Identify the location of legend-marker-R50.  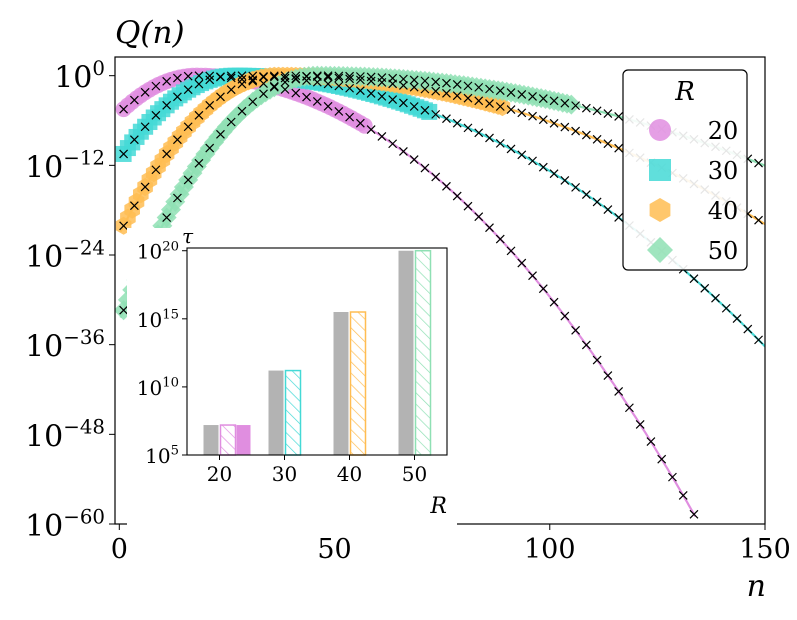
(660, 250).